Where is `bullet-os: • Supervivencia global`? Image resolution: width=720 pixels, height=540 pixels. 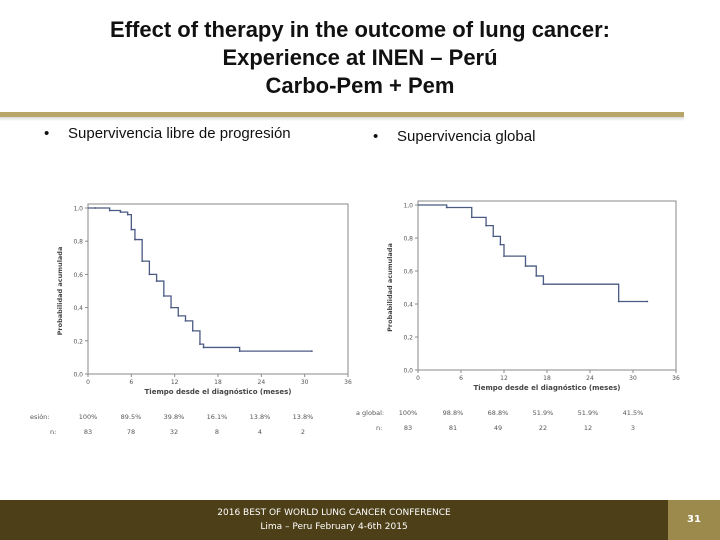
bullet-os: • Supervivencia global is located at coordinates (454, 136).